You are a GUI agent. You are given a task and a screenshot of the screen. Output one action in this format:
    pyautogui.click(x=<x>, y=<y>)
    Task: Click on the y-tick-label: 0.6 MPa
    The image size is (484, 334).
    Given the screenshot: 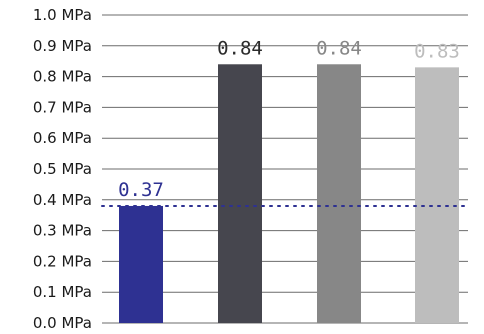 What is the action you would take?
    pyautogui.click(x=62, y=138)
    